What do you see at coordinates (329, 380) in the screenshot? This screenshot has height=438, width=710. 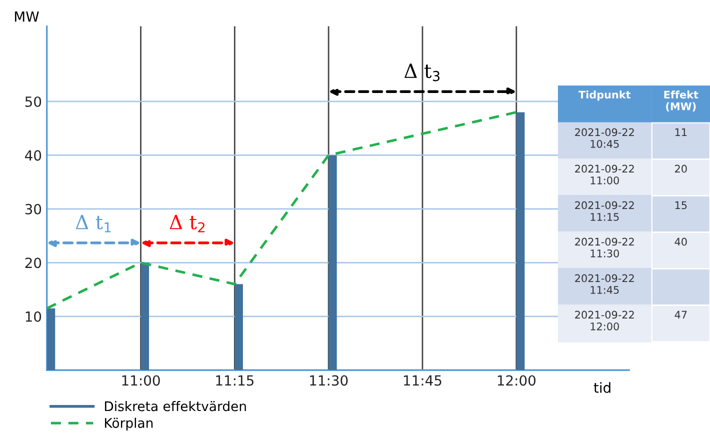 I see `x-tick-label: 11:30` at bounding box center [329, 380].